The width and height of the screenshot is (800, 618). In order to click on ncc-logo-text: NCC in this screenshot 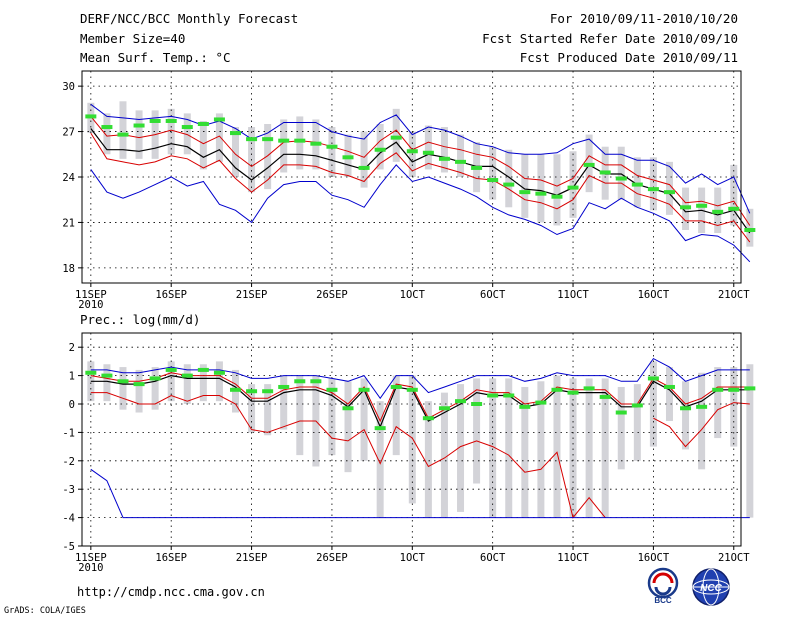, I will do `click(711, 588)`.